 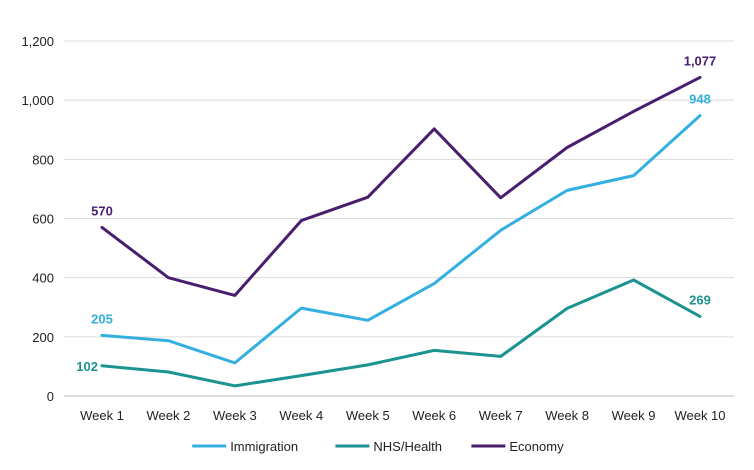 I want to click on x-tick-label: Week 10, so click(x=699, y=415).